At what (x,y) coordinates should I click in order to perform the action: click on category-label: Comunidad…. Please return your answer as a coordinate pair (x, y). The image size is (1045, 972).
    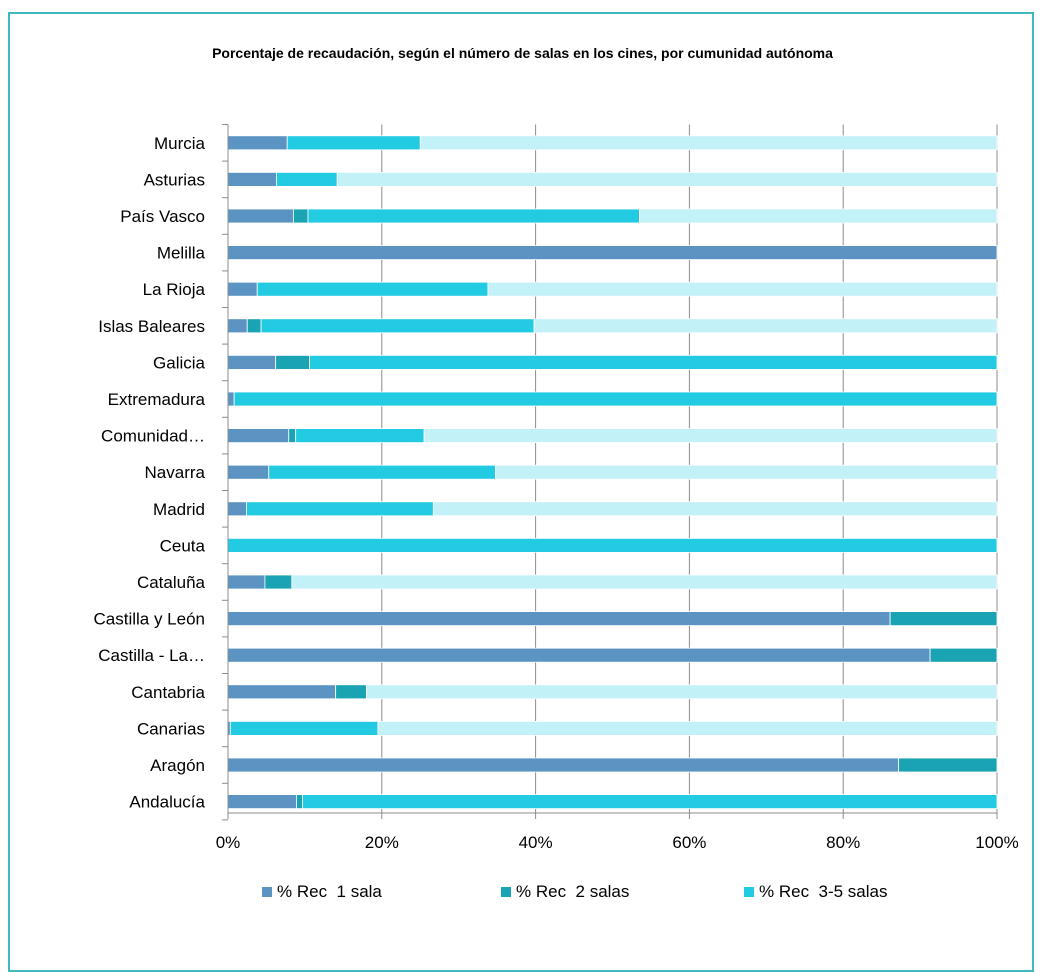
    Looking at the image, I should click on (153, 436).